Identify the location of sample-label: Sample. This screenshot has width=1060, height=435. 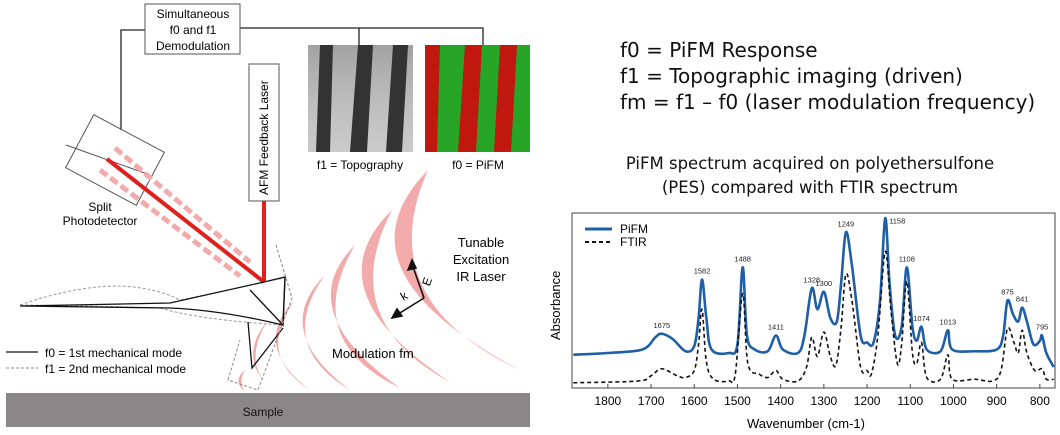
(263, 412).